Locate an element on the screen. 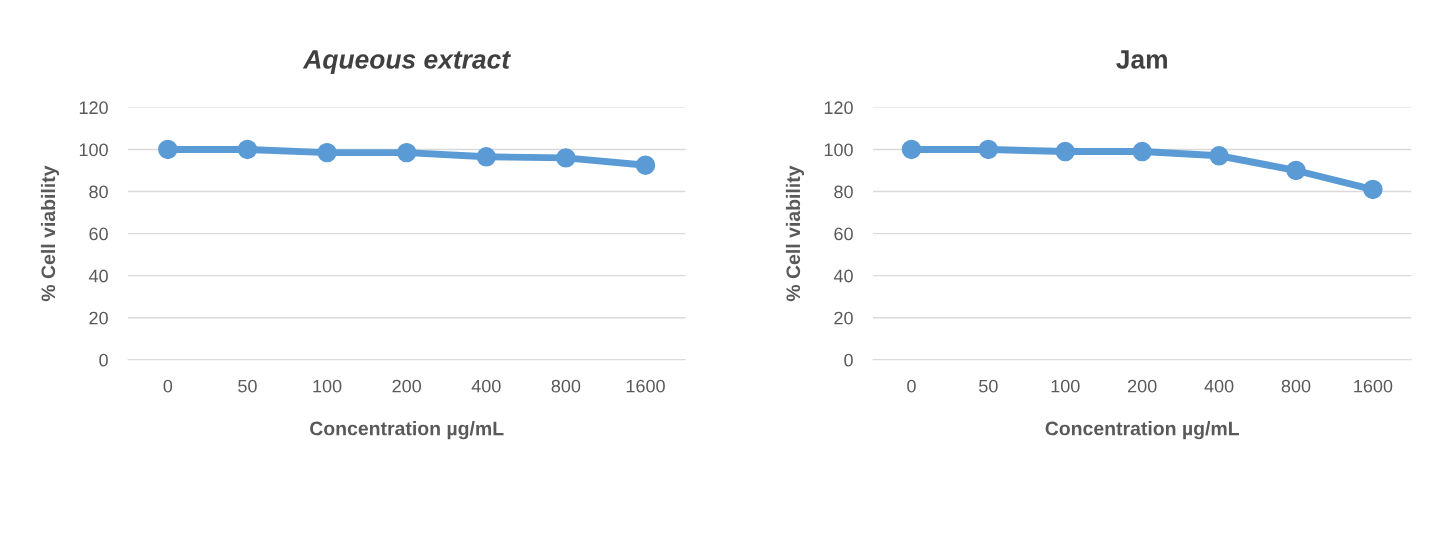  chart-title: Jam is located at coordinates (1141, 59).